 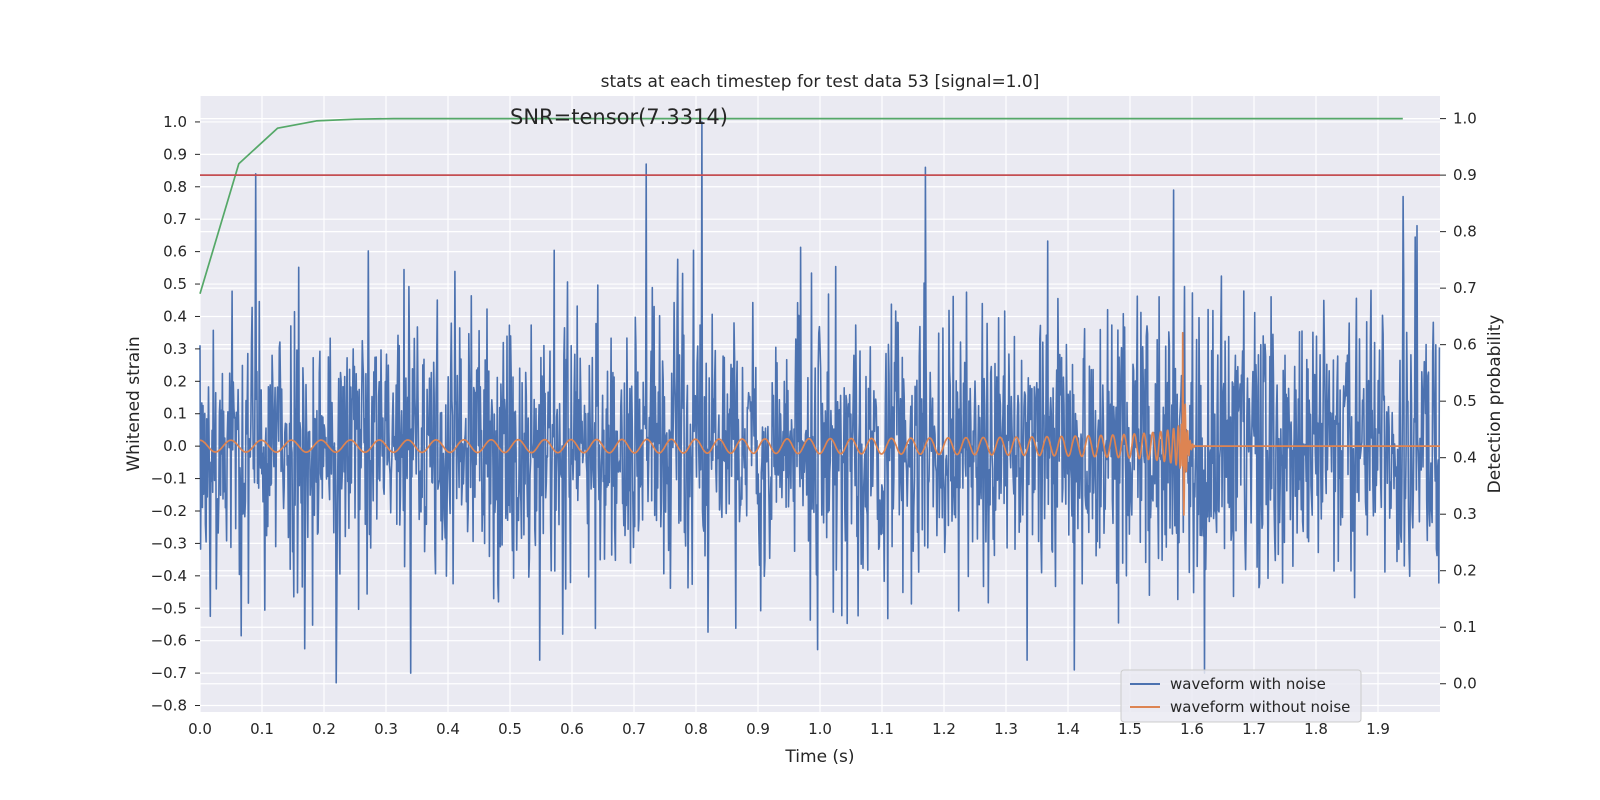 What do you see at coordinates (1006, 729) in the screenshot?
I see `x-tick-label: 1.3` at bounding box center [1006, 729].